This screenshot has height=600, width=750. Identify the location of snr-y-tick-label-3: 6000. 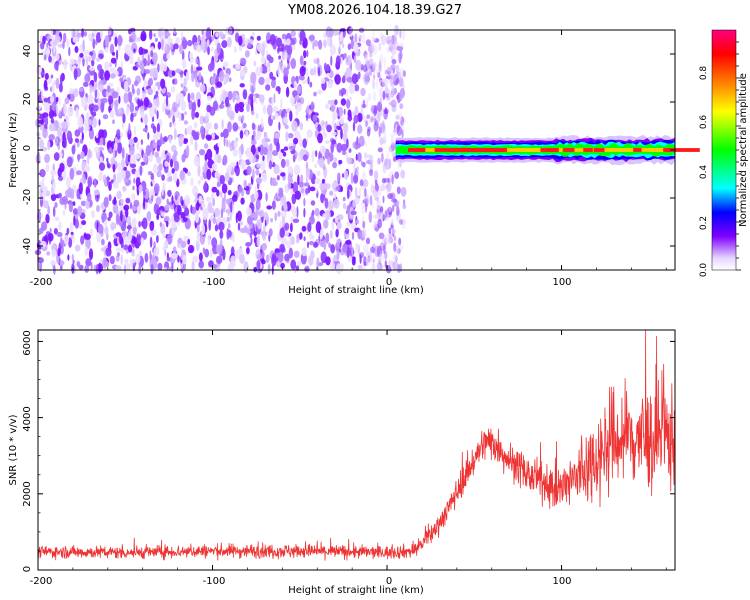
(27, 342).